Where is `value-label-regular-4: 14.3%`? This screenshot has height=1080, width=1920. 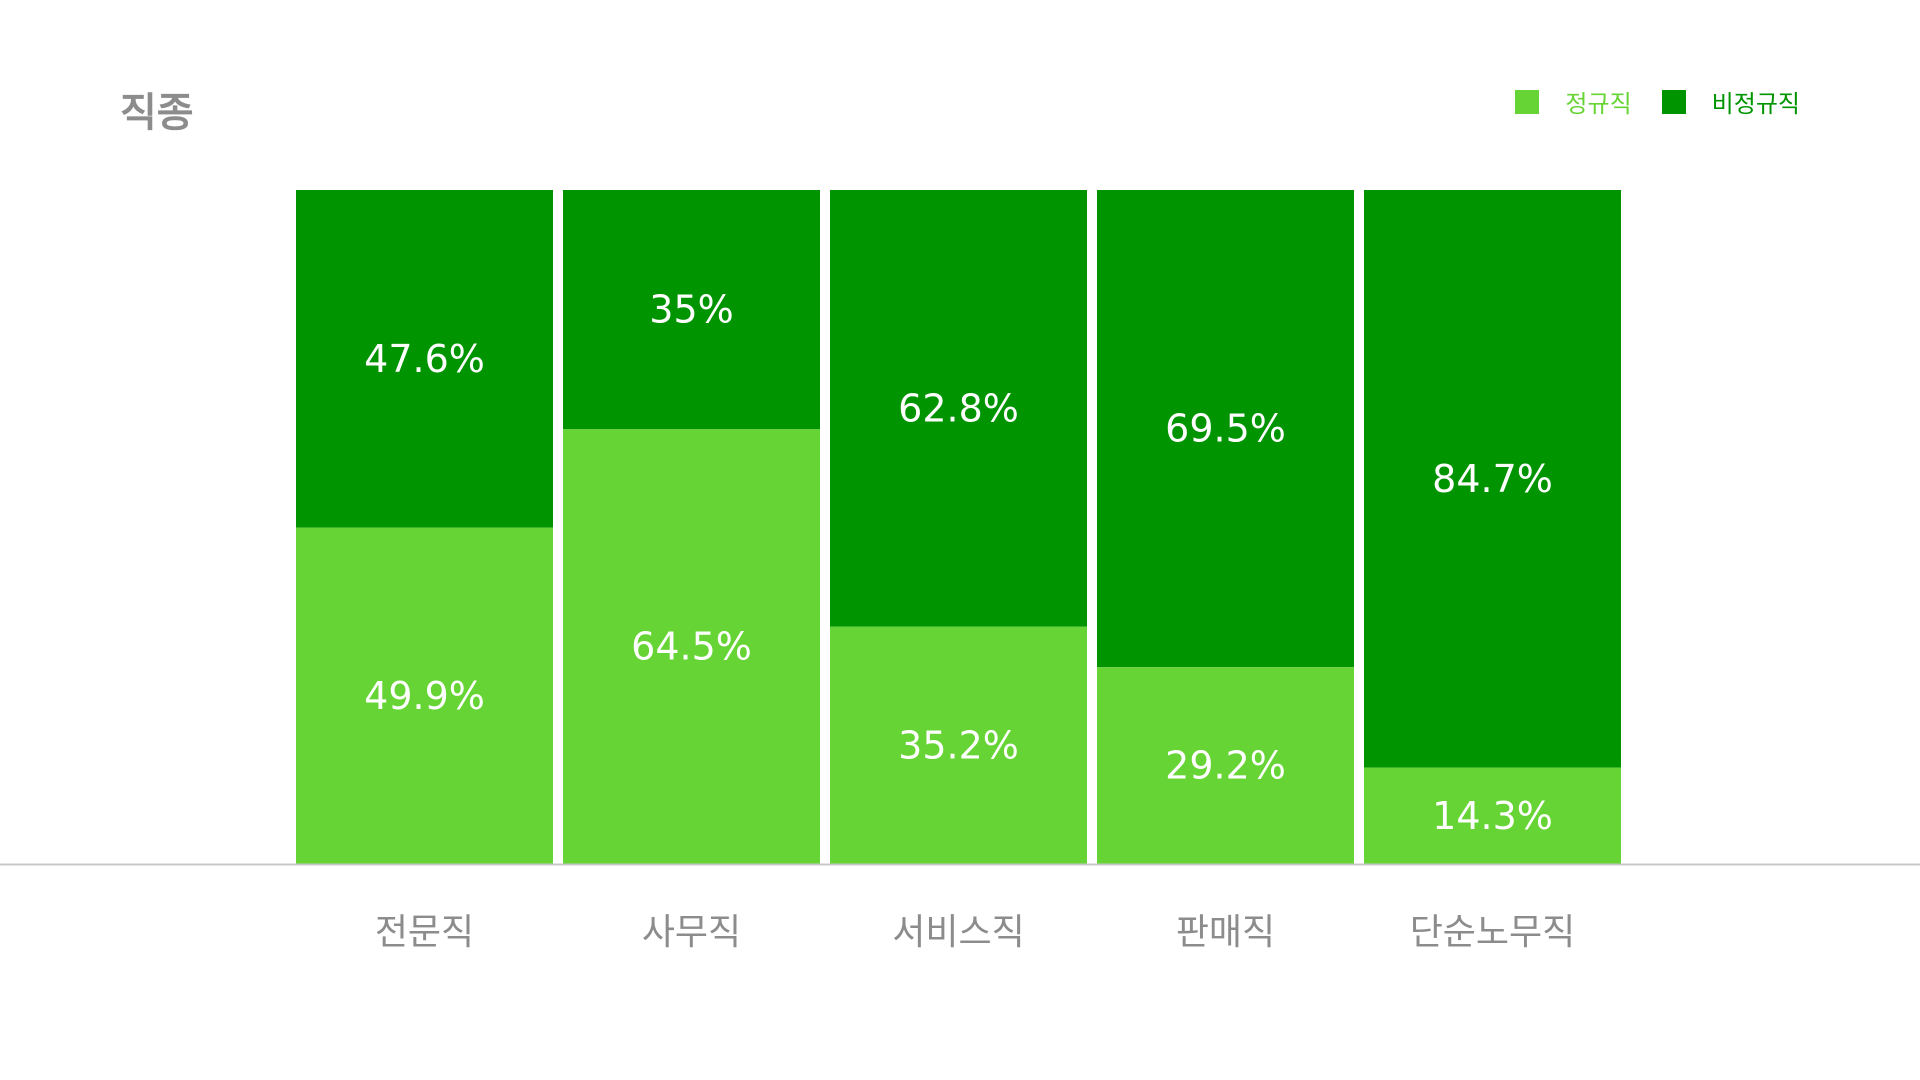
value-label-regular-4: 14.3% is located at coordinates (1492, 816).